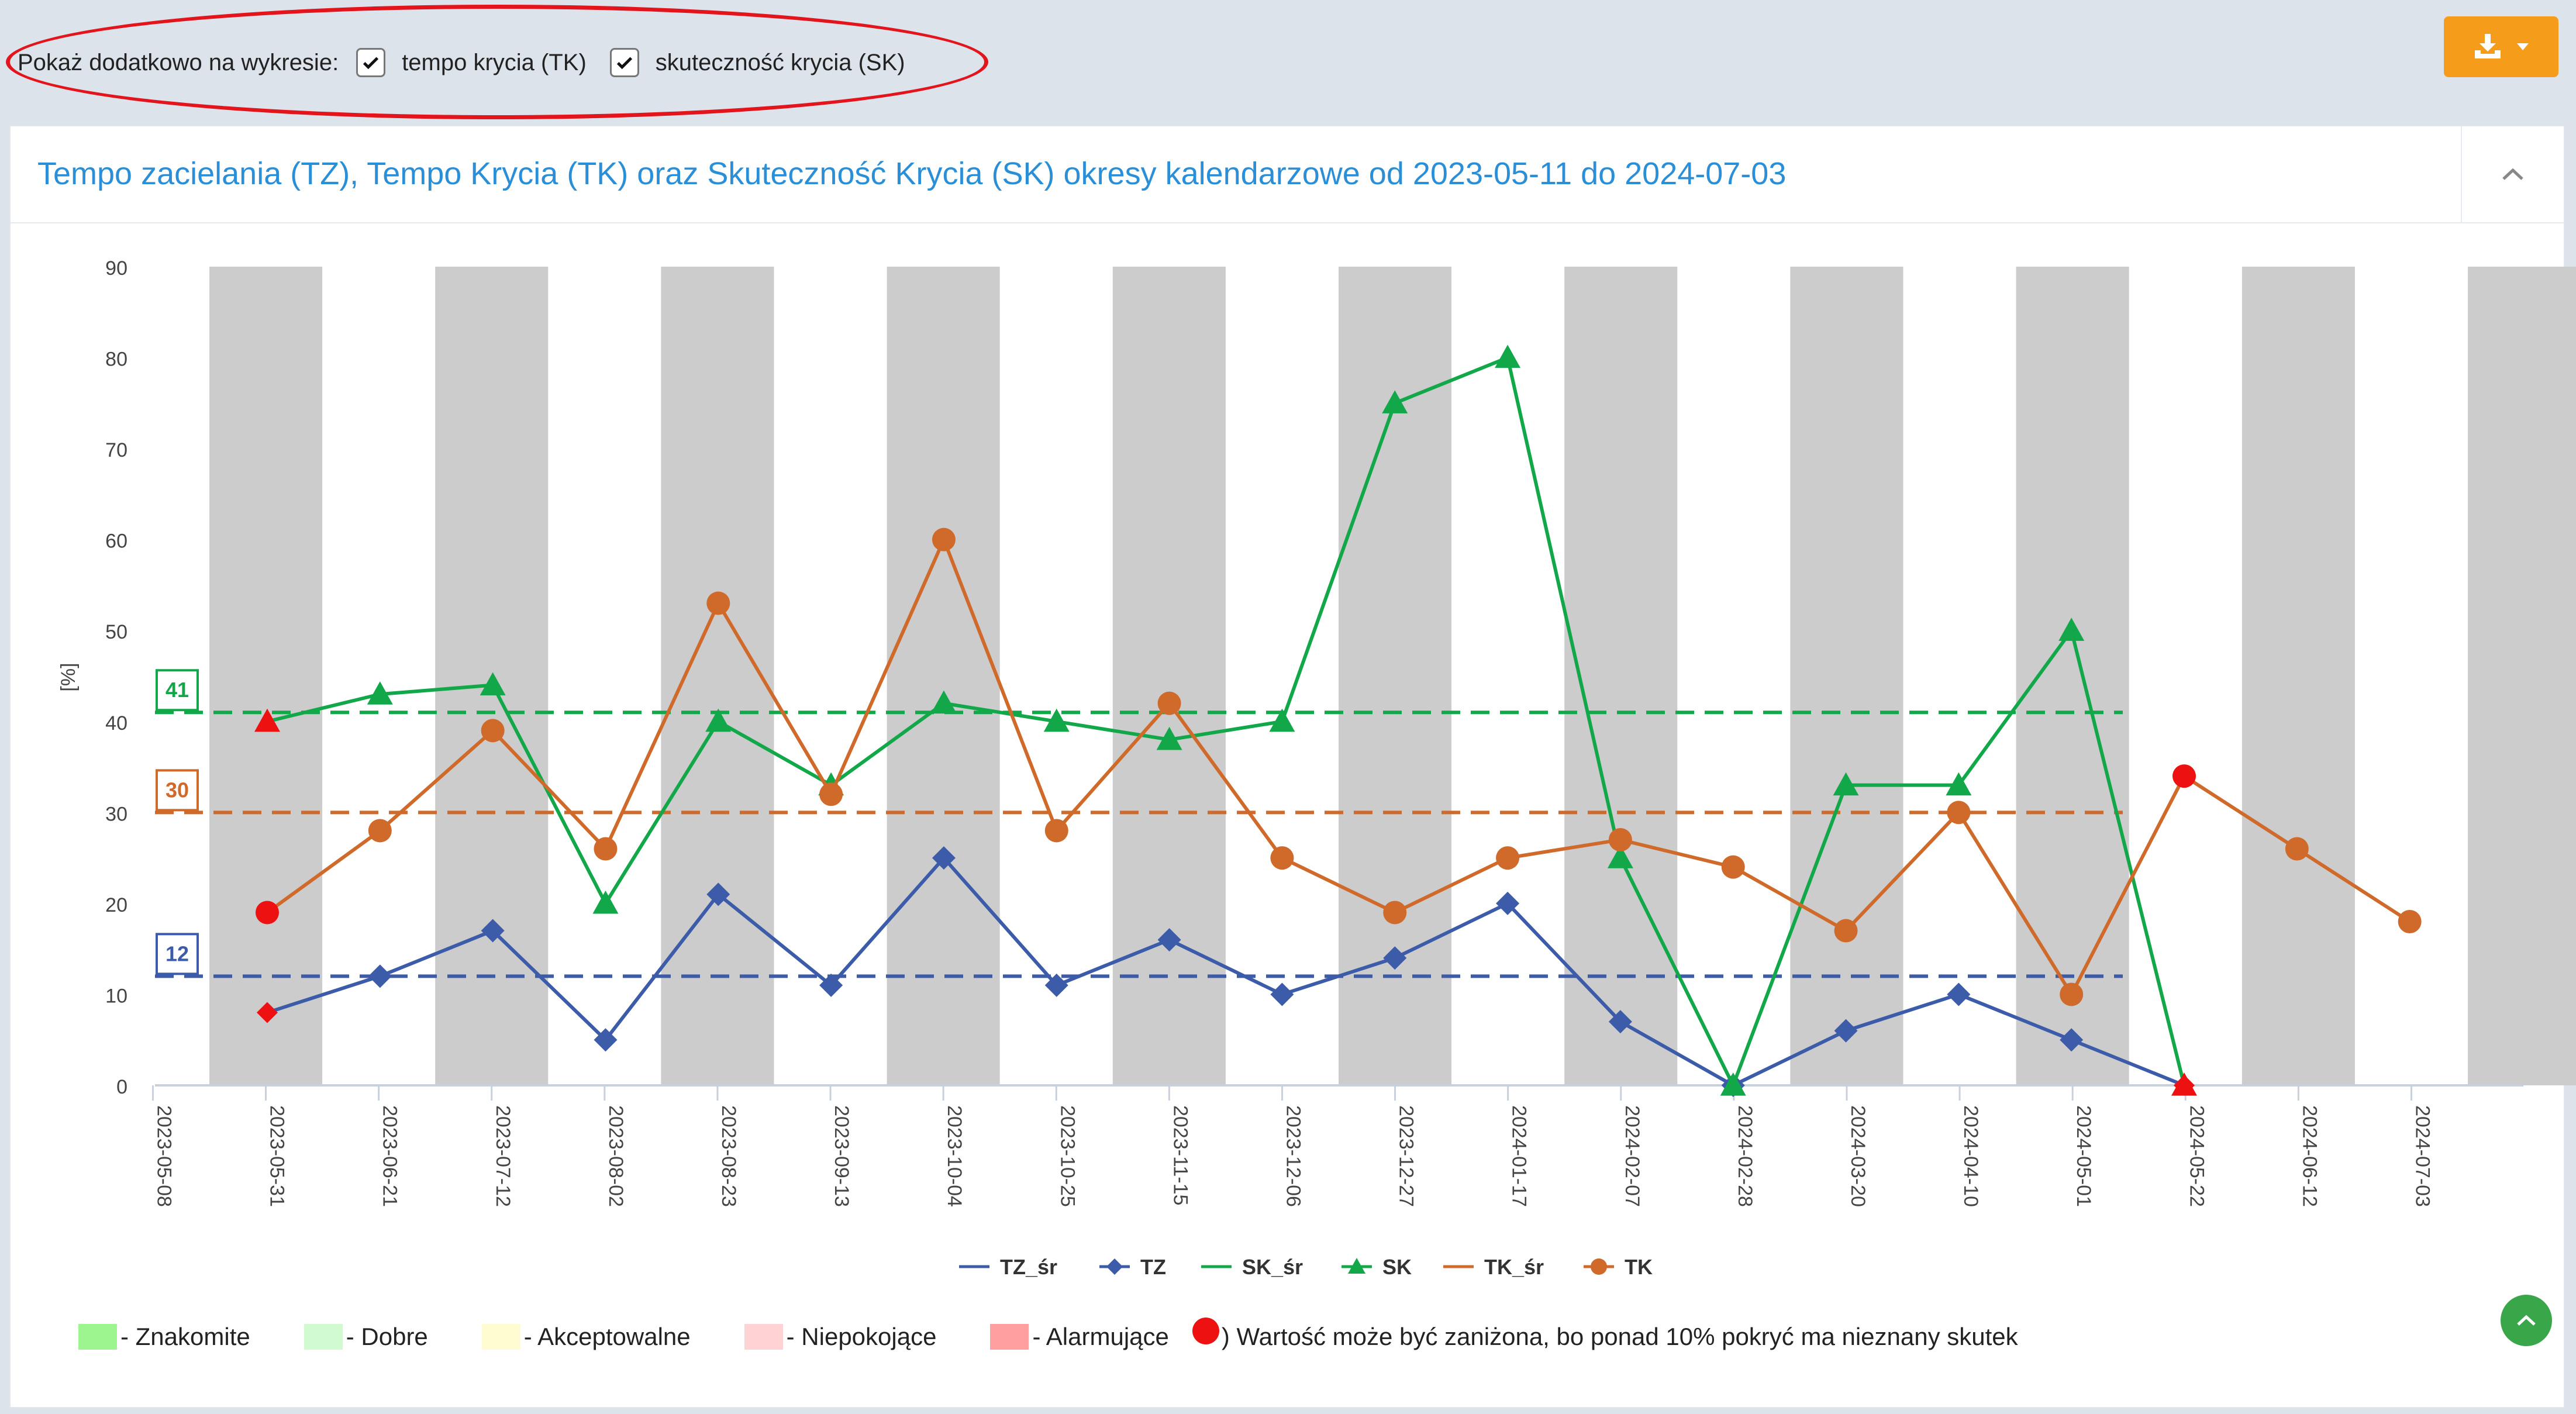  What do you see at coordinates (616, 1156) in the screenshot?
I see `x-tick-label: 2023-08-02` at bounding box center [616, 1156].